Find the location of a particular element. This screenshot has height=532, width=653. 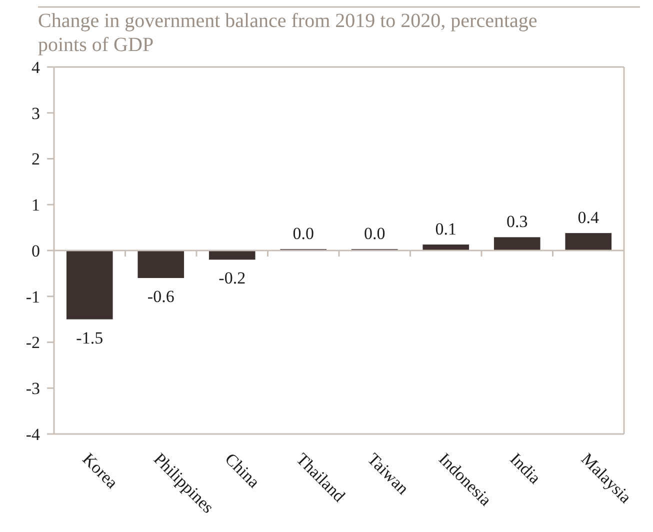

y-tick-label: 0 is located at coordinates (36, 250).